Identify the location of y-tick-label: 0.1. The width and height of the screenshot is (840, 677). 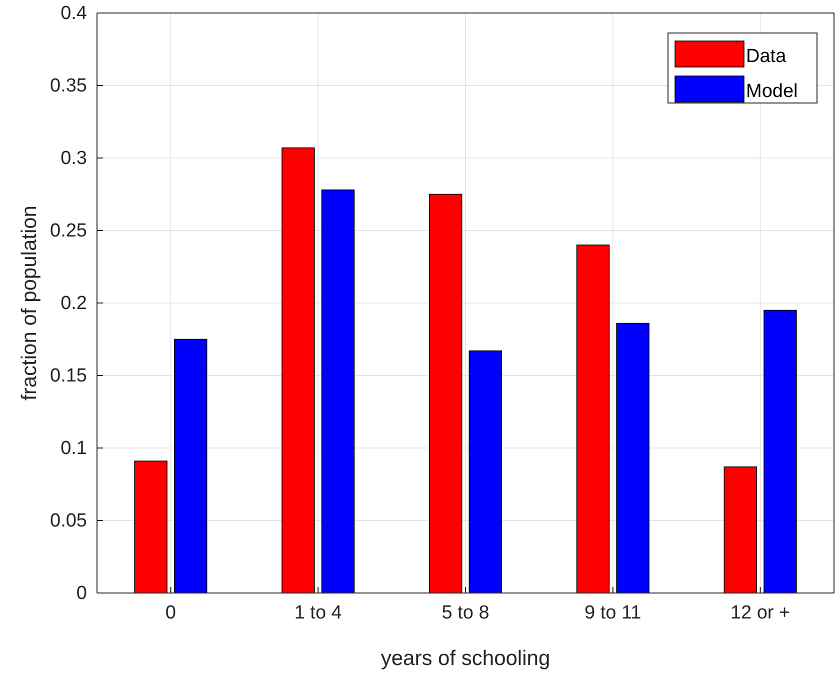
(73, 449).